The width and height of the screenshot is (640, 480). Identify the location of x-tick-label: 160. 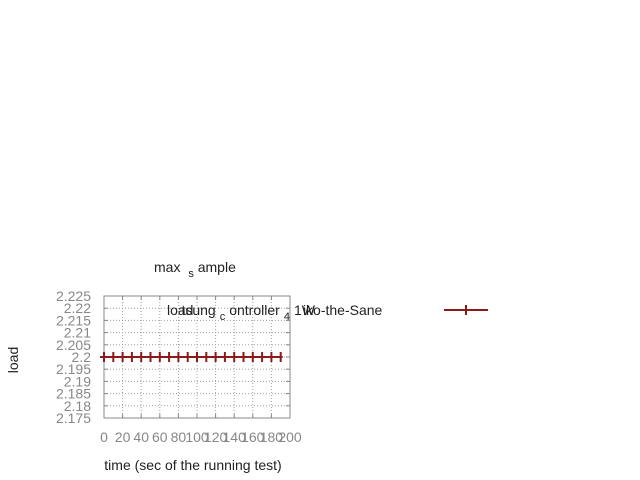
(253, 437).